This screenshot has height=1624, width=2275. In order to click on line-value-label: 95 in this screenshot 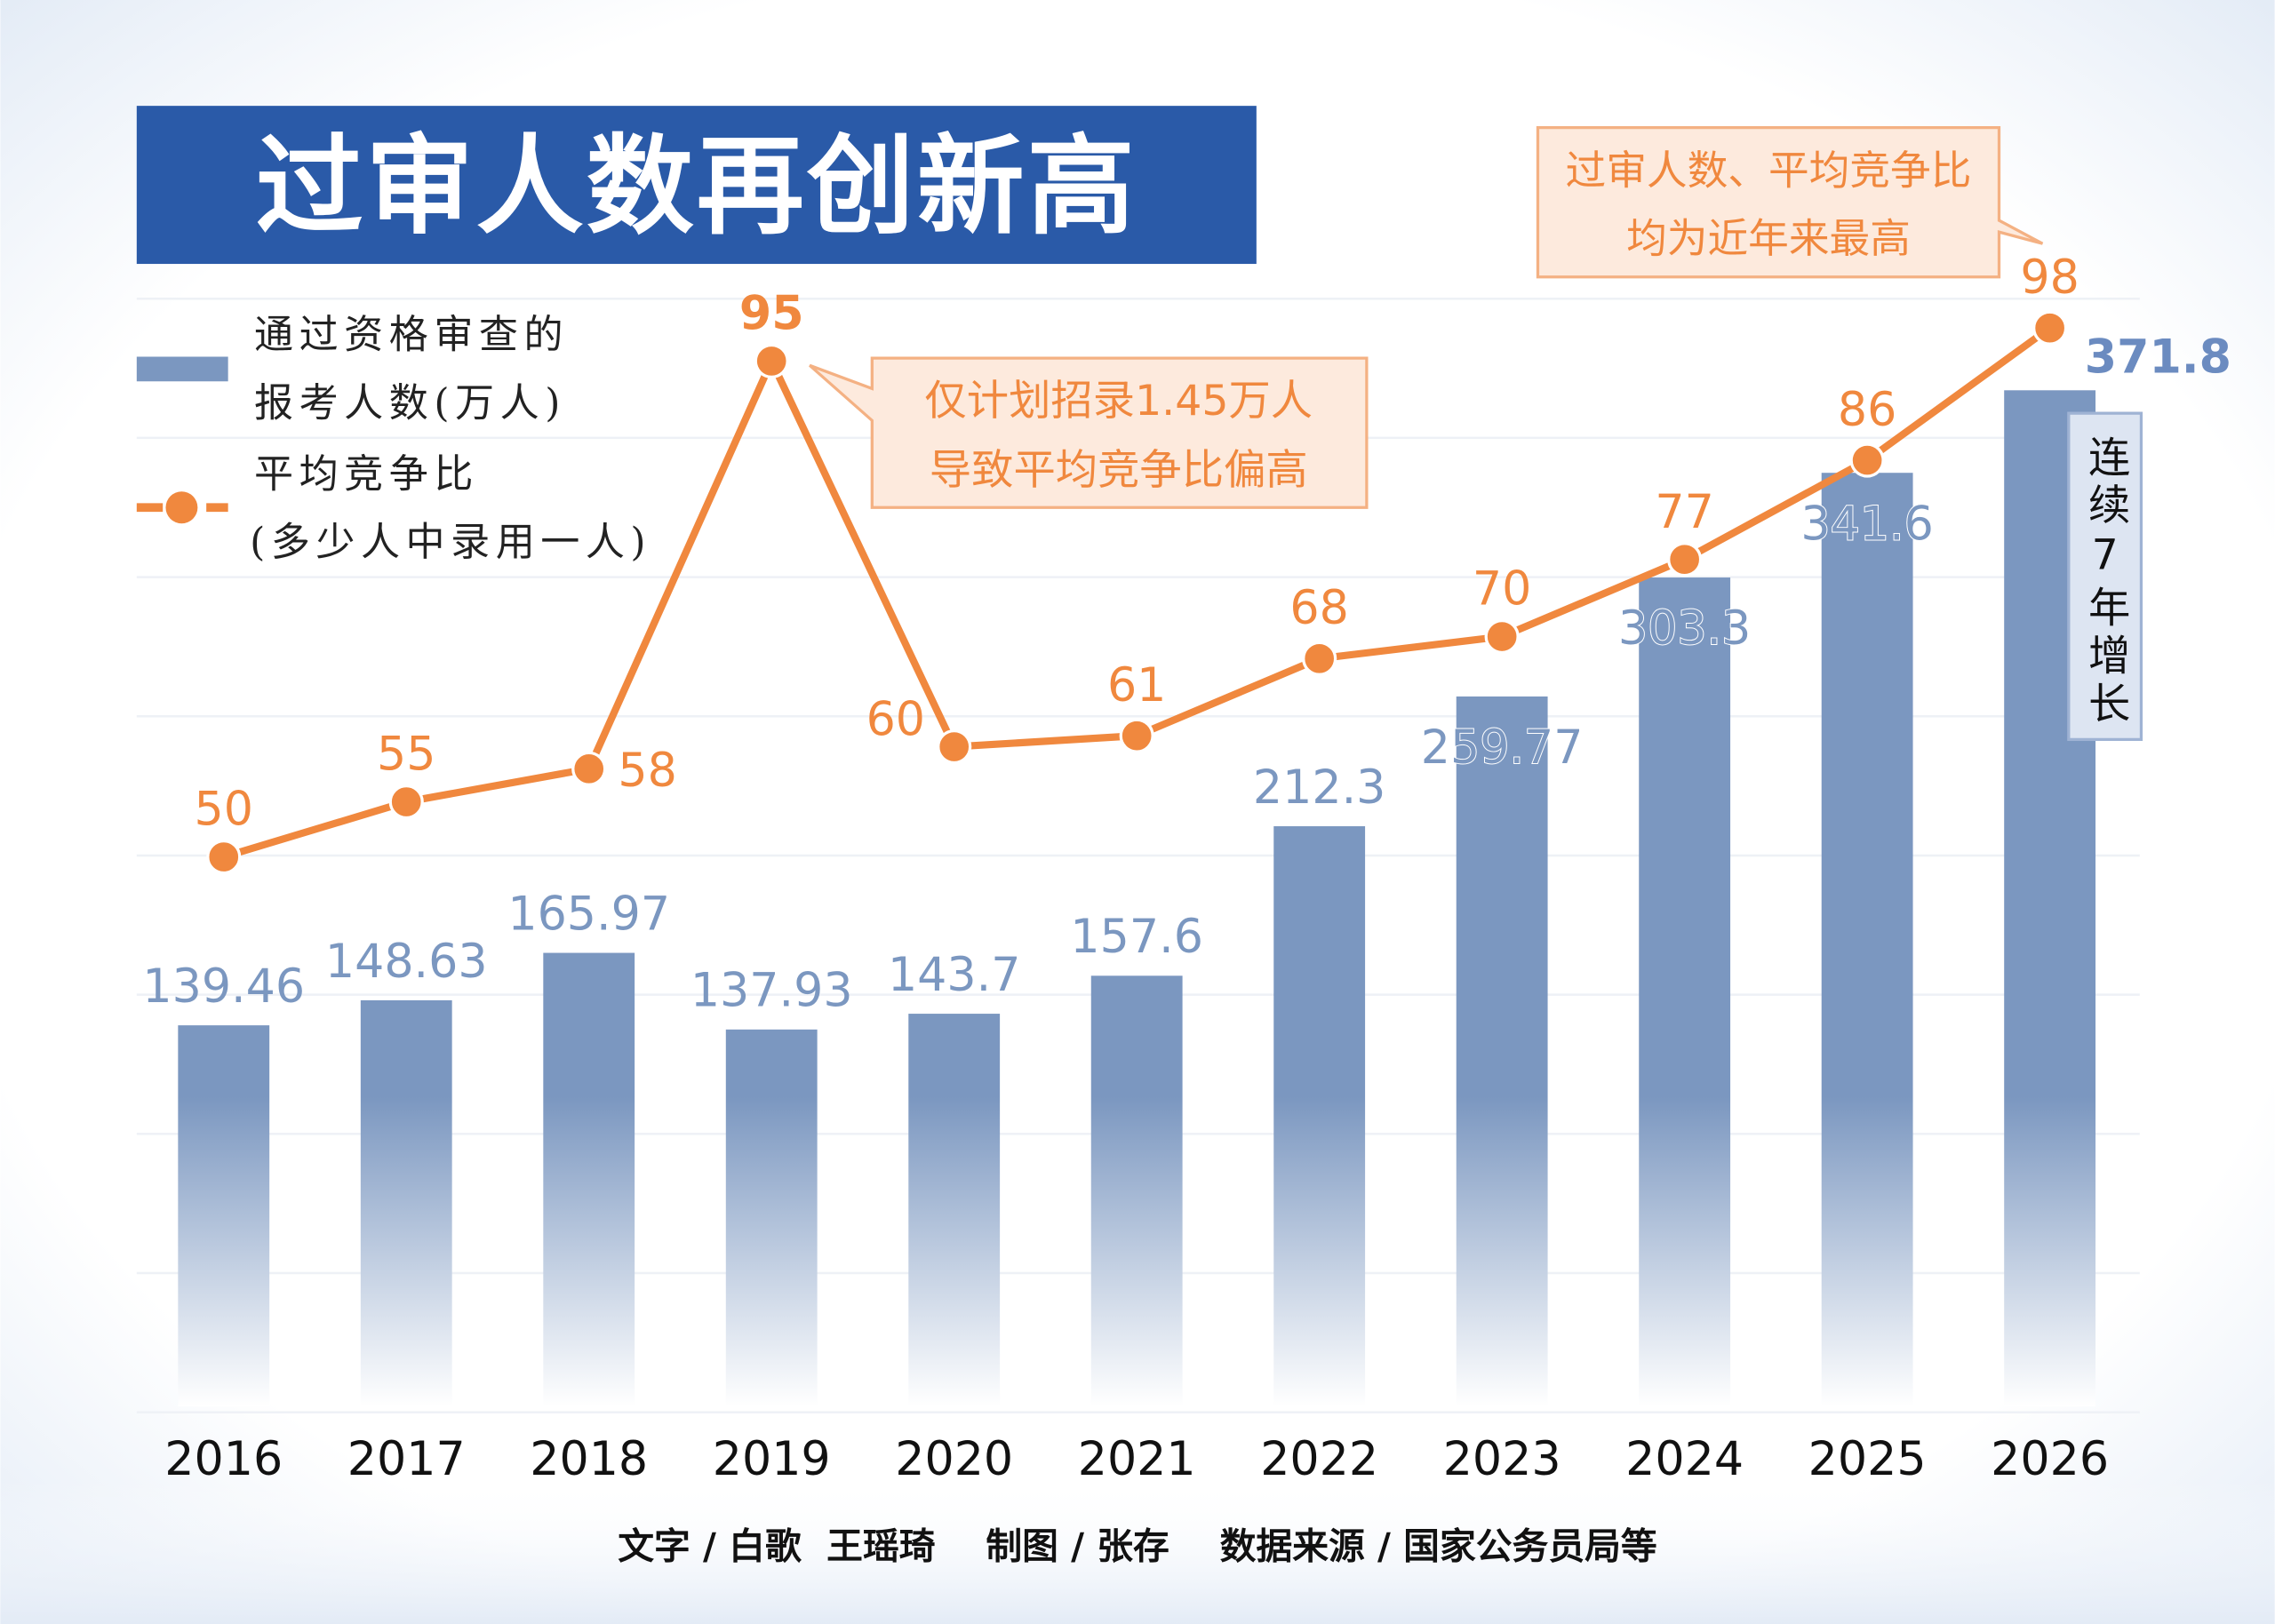, I will do `click(771, 313)`.